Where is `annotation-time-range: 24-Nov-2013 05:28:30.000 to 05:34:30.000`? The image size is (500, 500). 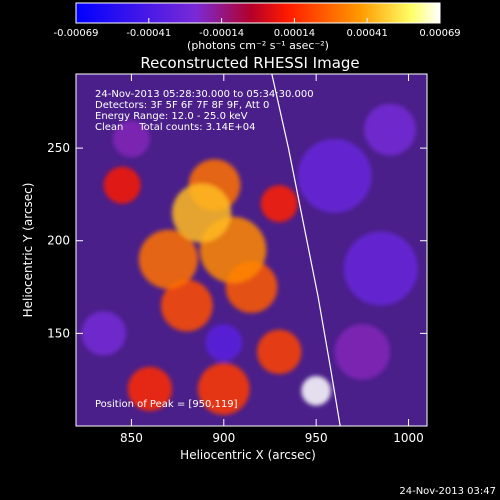 annotation-time-range: 24-Nov-2013 05:28:30.000 to 05:34:30.000 is located at coordinates (204, 94).